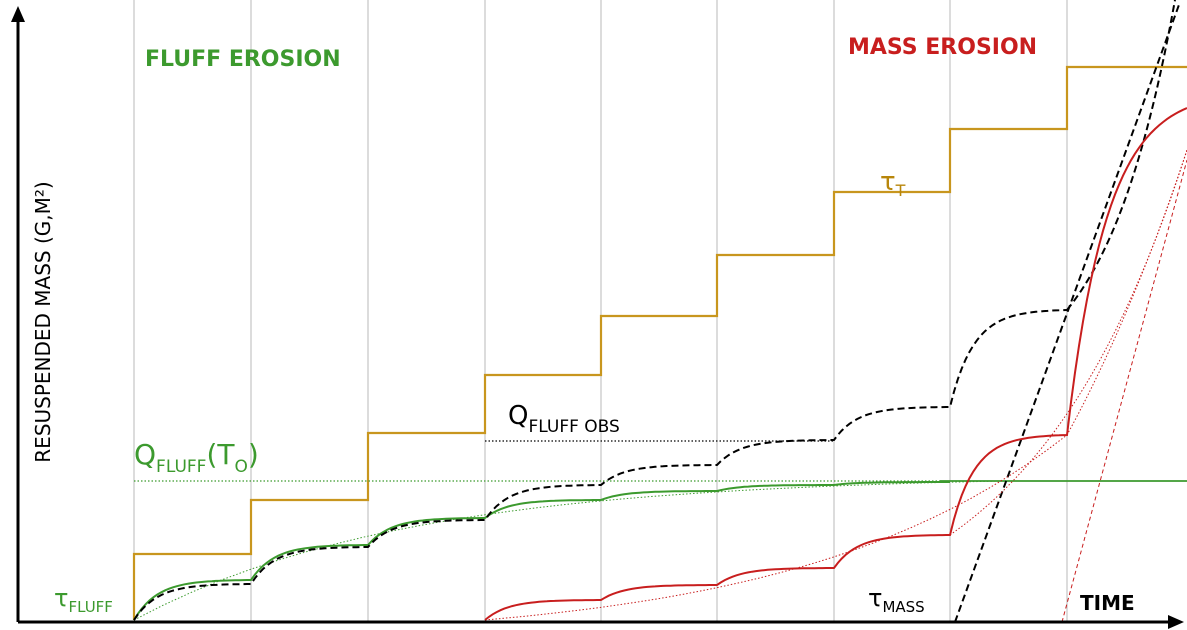 The image size is (1187, 630). I want to click on tau-fluff-label: τFLUFF, so click(83, 600).